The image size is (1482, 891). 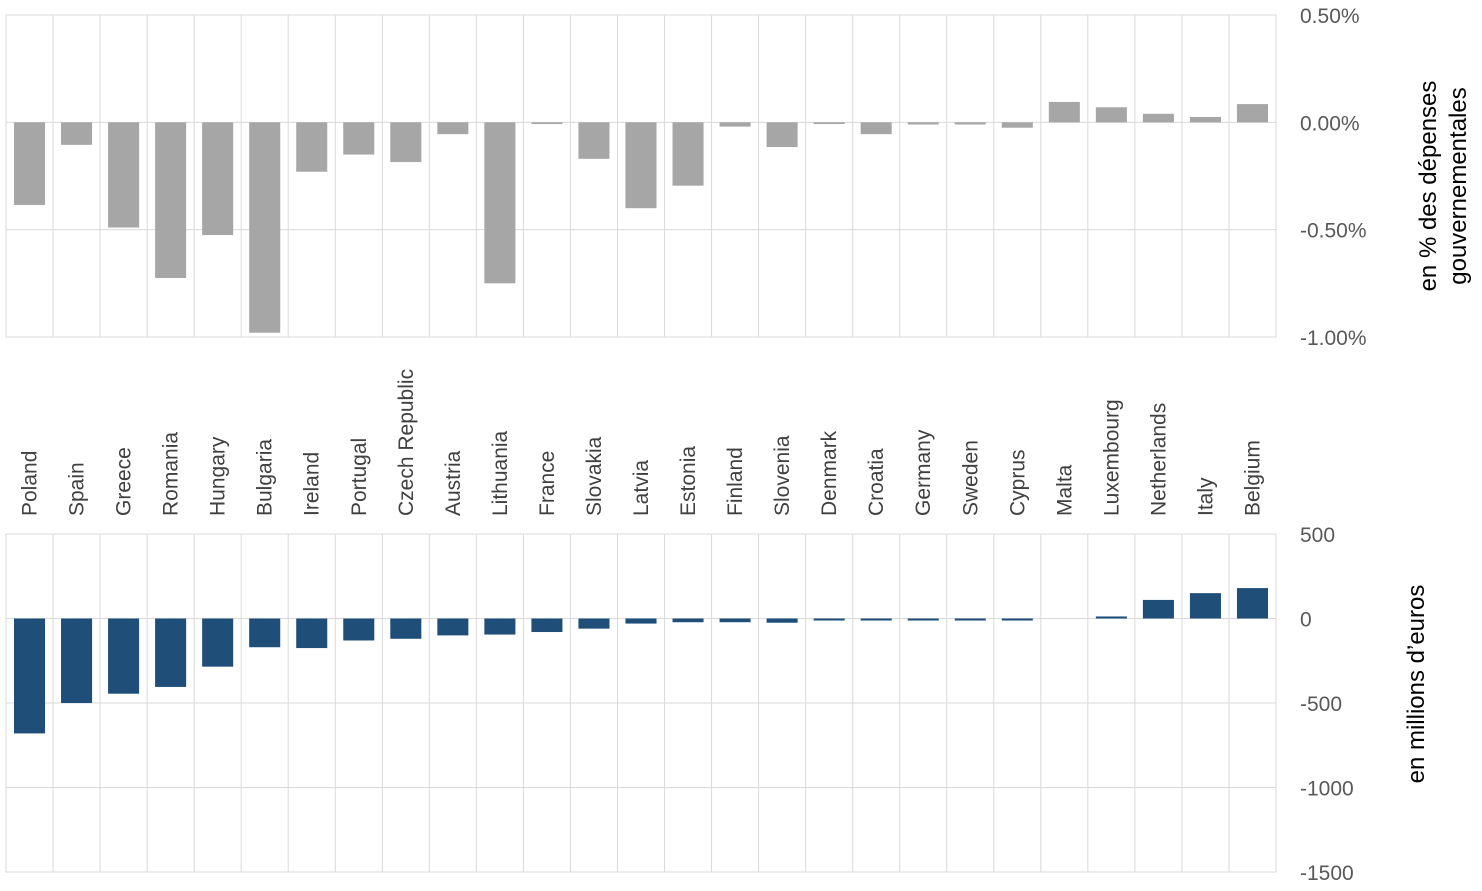 I want to click on category-label-bulgaria: Bulgaria, so click(x=265, y=477).